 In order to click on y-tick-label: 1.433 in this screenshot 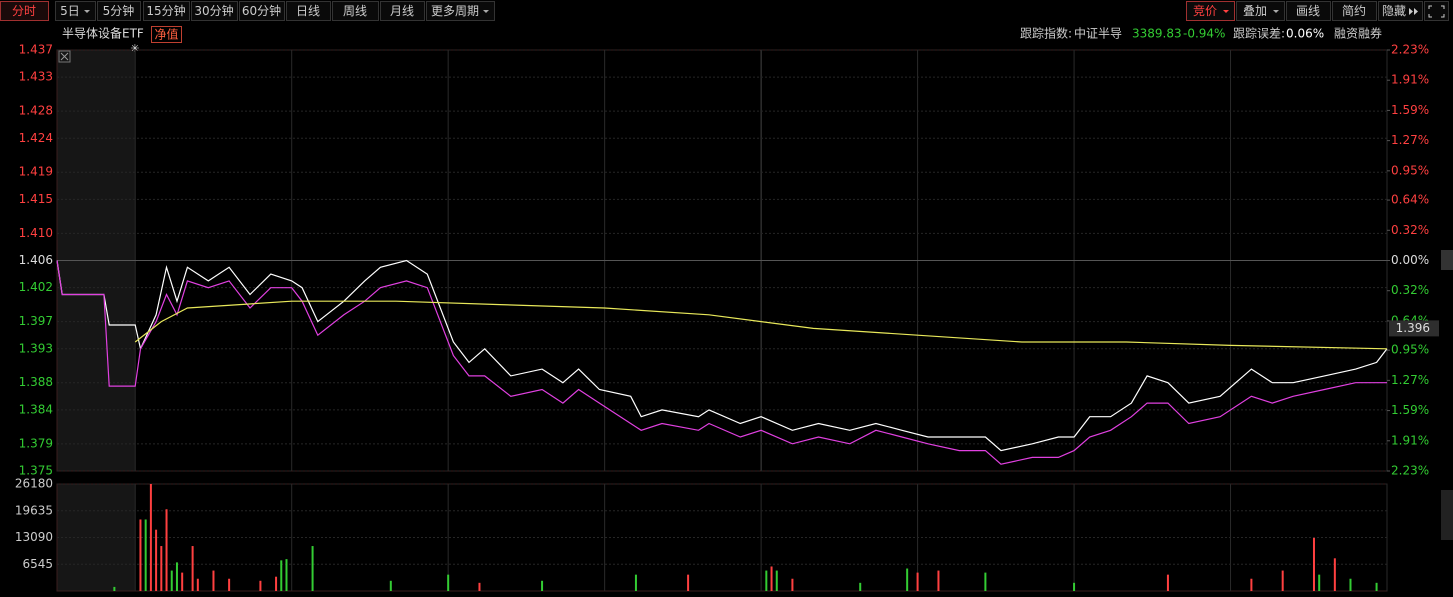, I will do `click(36, 77)`.